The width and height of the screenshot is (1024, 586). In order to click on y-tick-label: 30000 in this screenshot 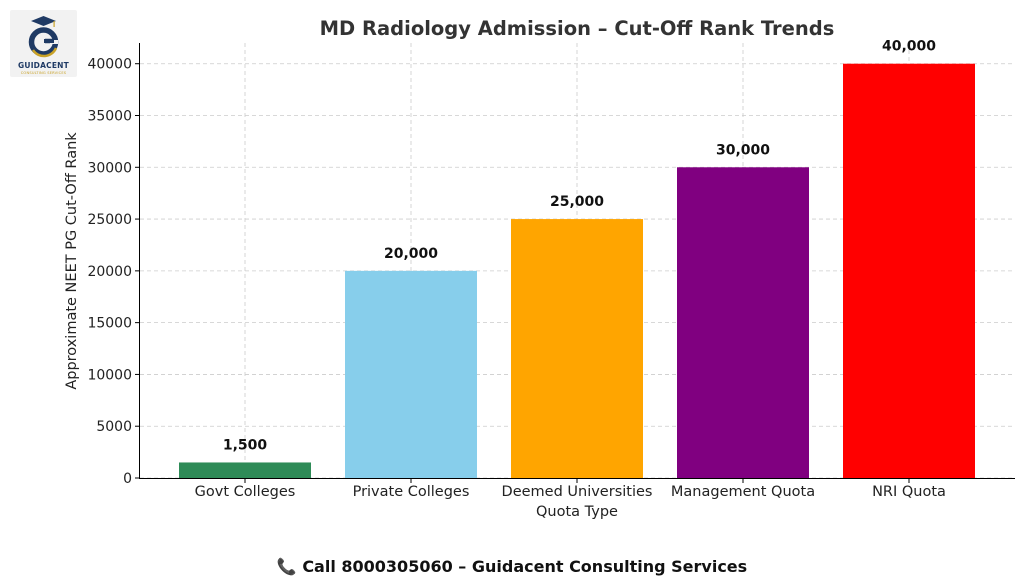, I will do `click(109, 168)`.